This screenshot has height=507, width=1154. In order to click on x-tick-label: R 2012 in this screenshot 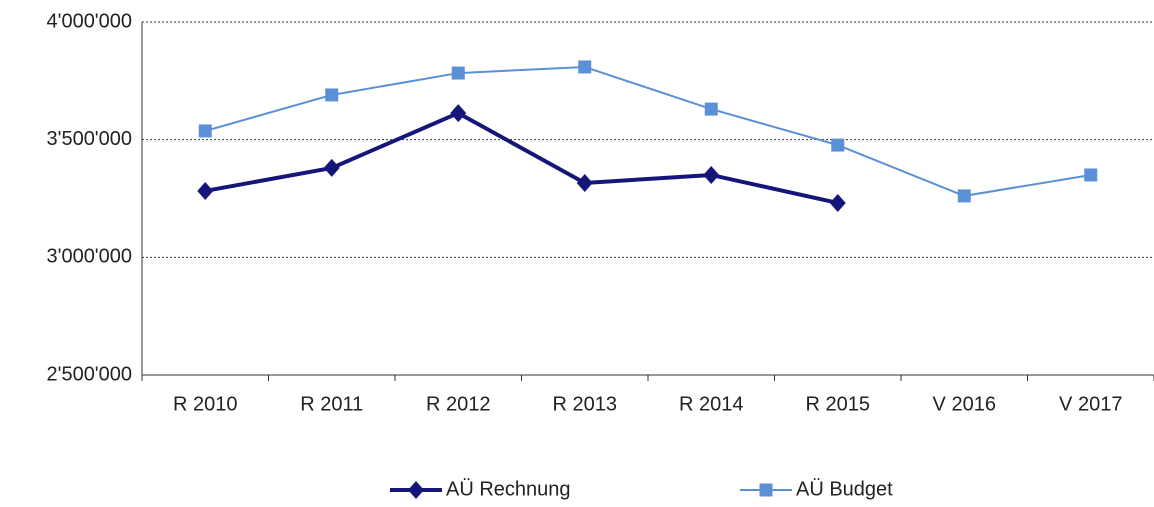, I will do `click(458, 404)`.